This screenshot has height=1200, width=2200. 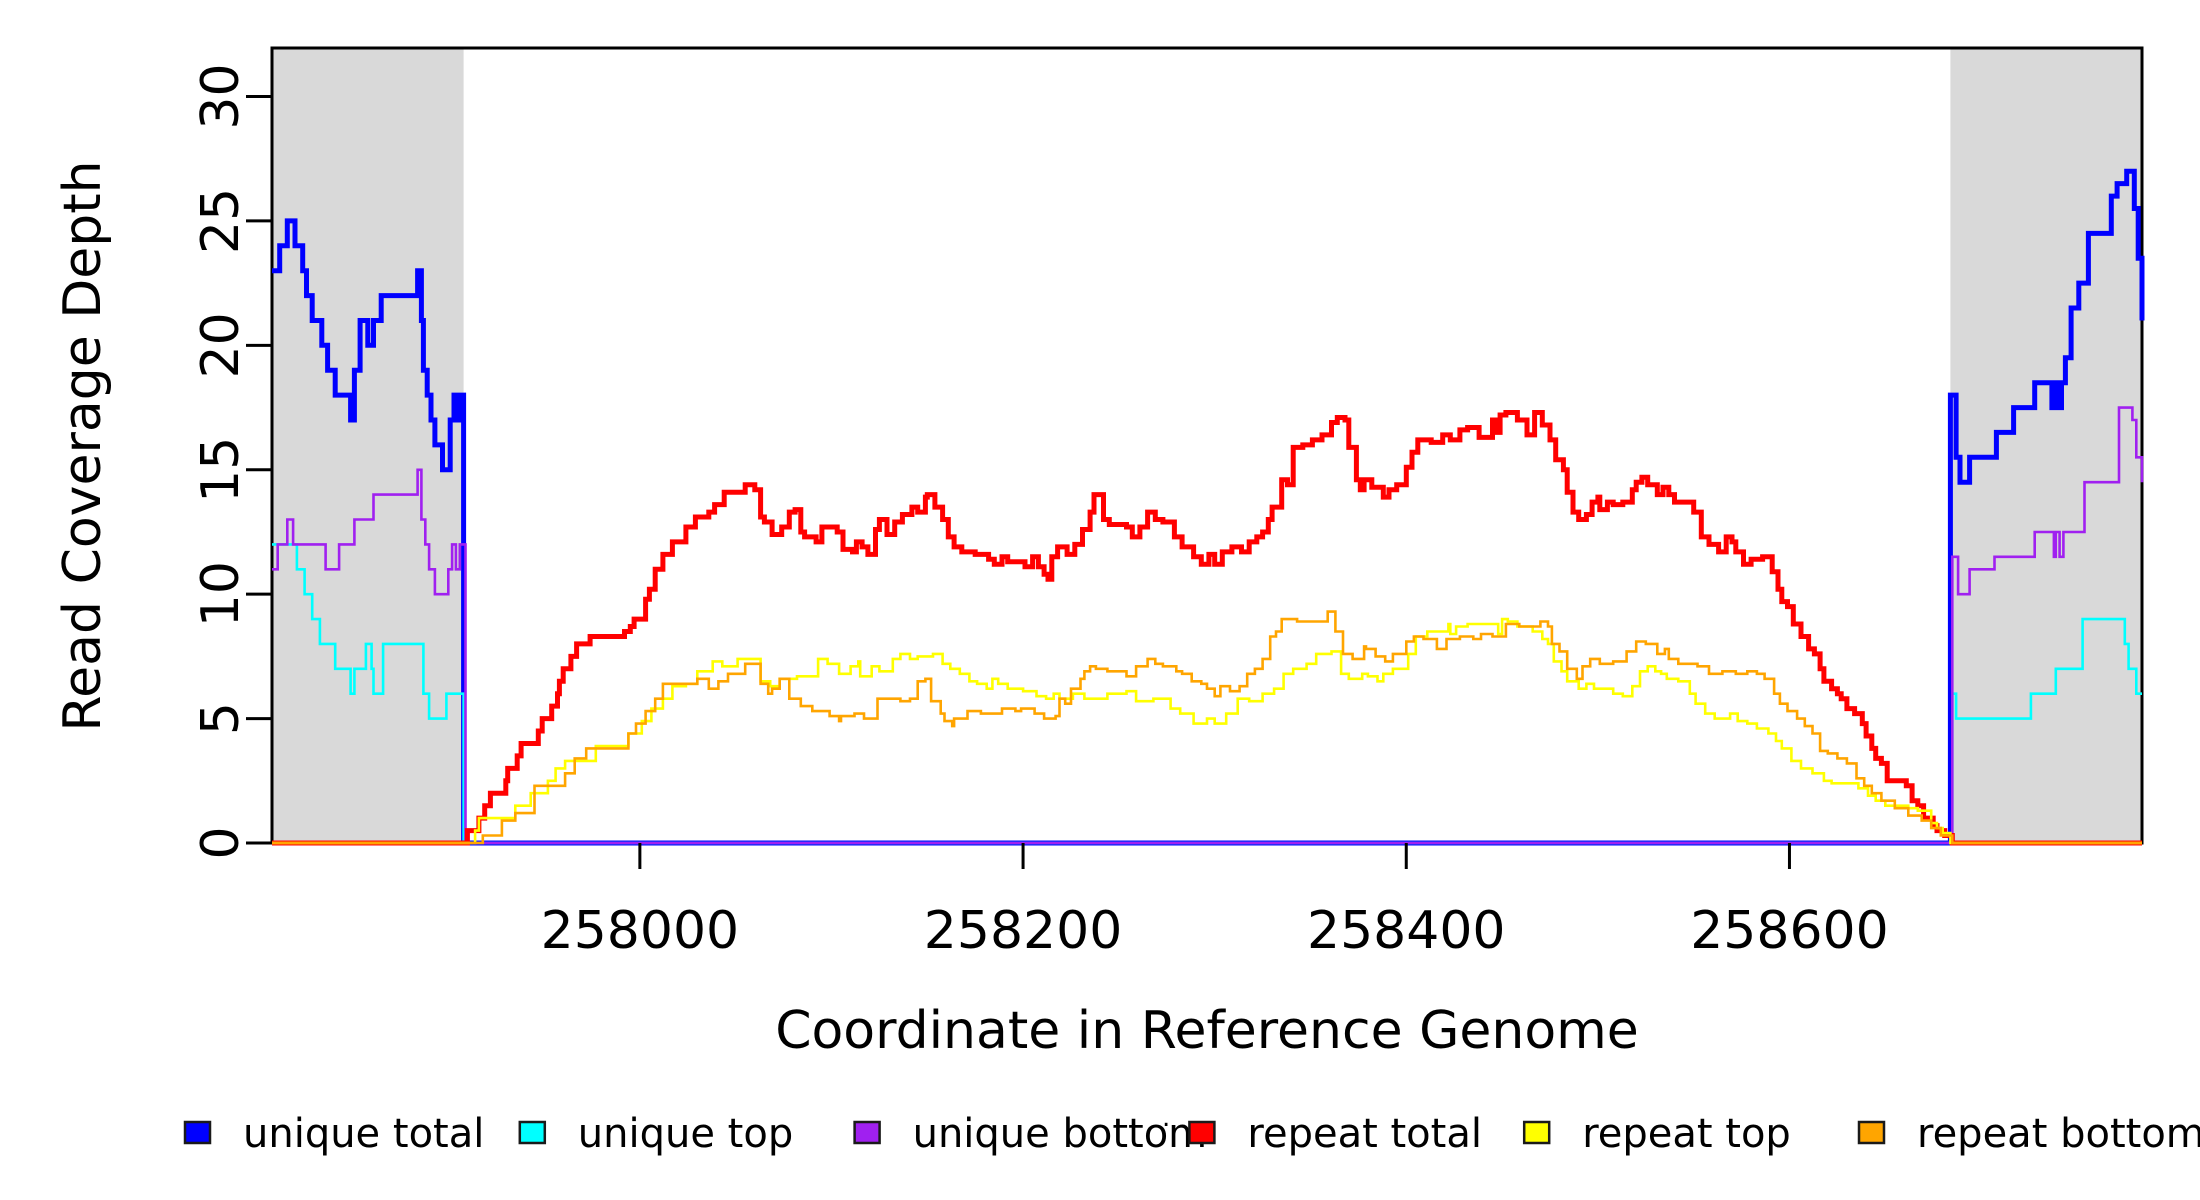 What do you see at coordinates (221, 470) in the screenshot?
I see `y-tick-label: 15` at bounding box center [221, 470].